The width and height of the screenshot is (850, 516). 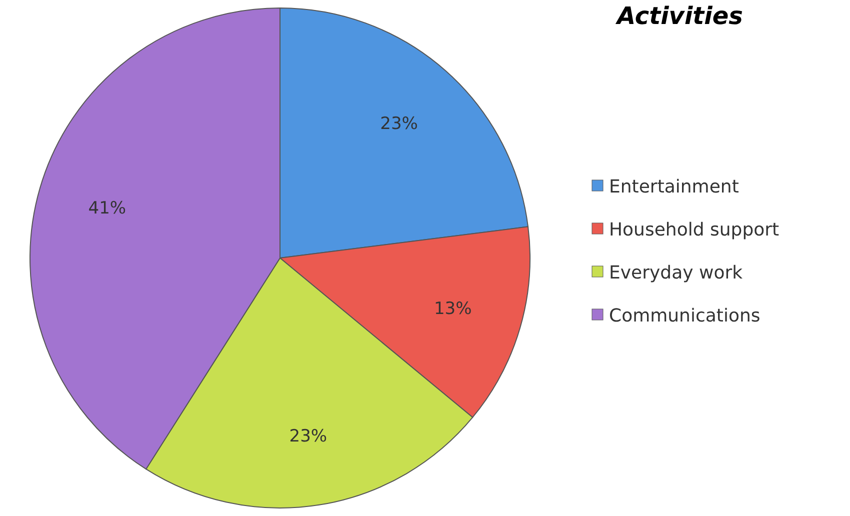 What do you see at coordinates (107, 208) in the screenshot?
I see `data-label: 41%` at bounding box center [107, 208].